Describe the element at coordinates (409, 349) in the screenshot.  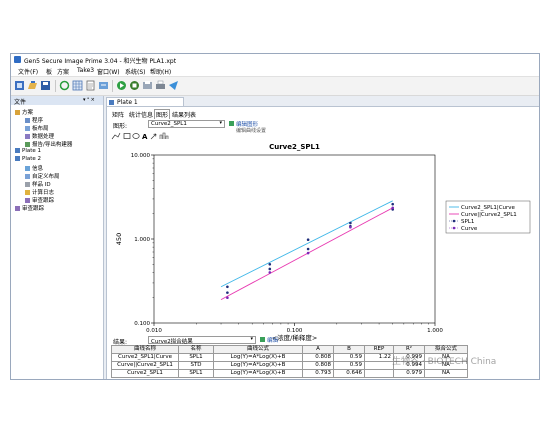
I see `column-header: R²` at that location.